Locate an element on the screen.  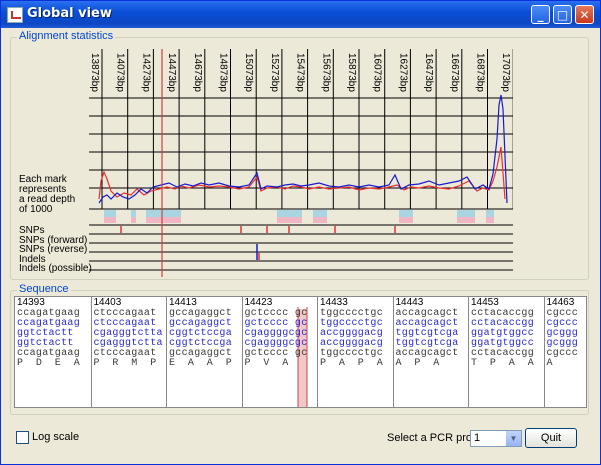
tick-label: 14273bp is located at coordinates (145, 72).